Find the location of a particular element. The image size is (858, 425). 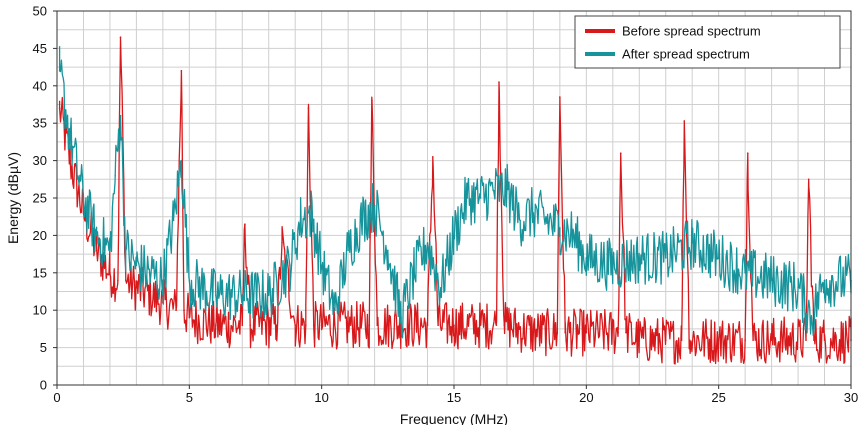

y-tick-label: 25 is located at coordinates (40, 198).